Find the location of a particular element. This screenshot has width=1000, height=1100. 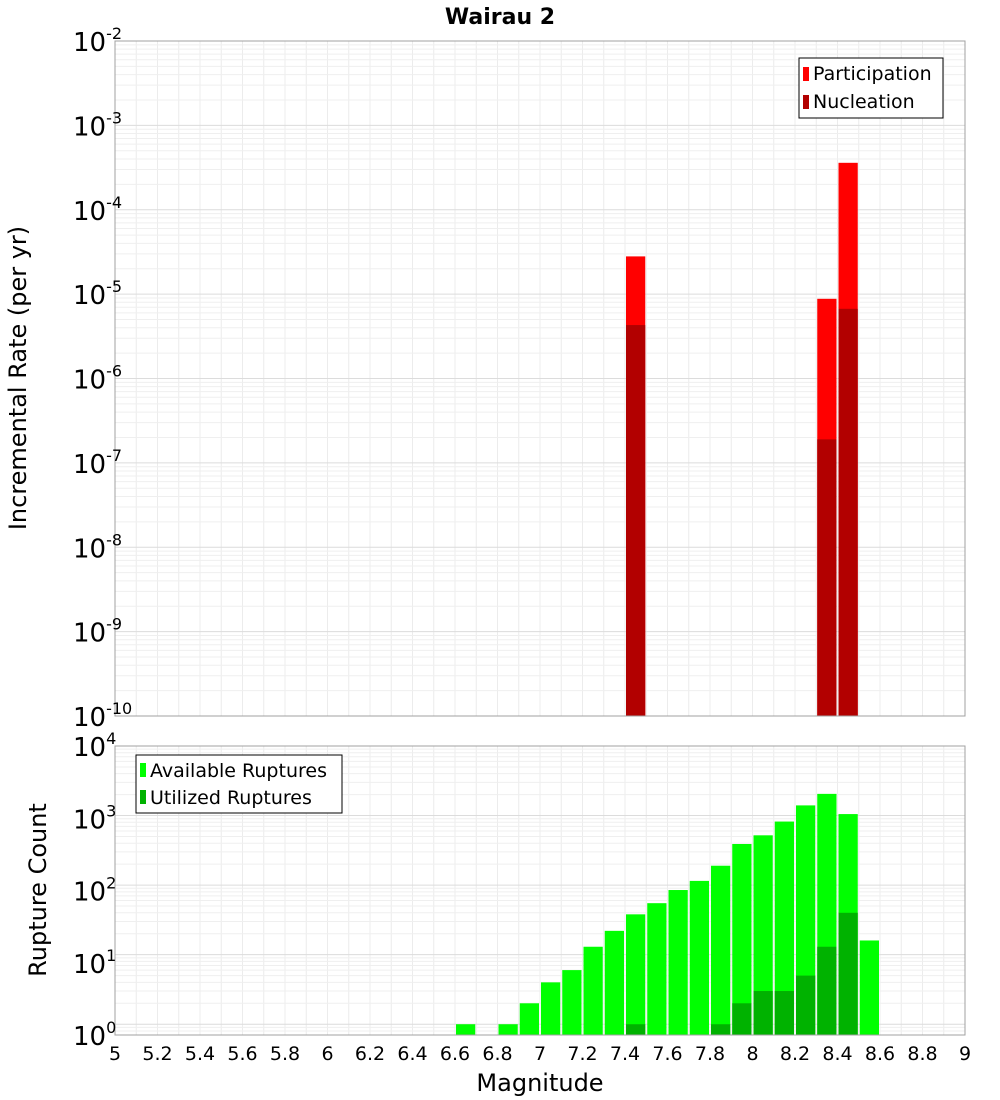

chart-title: Wairau 2 is located at coordinates (500, 17).